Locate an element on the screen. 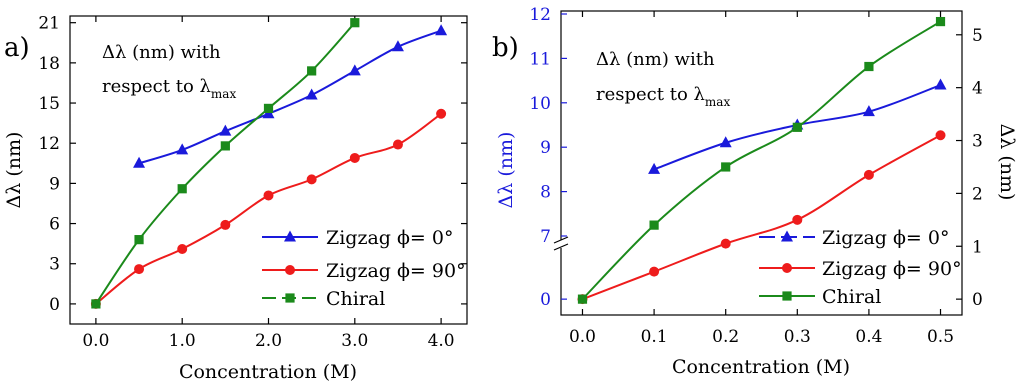  panel-b-legend-label: Chiral is located at coordinates (851, 297).